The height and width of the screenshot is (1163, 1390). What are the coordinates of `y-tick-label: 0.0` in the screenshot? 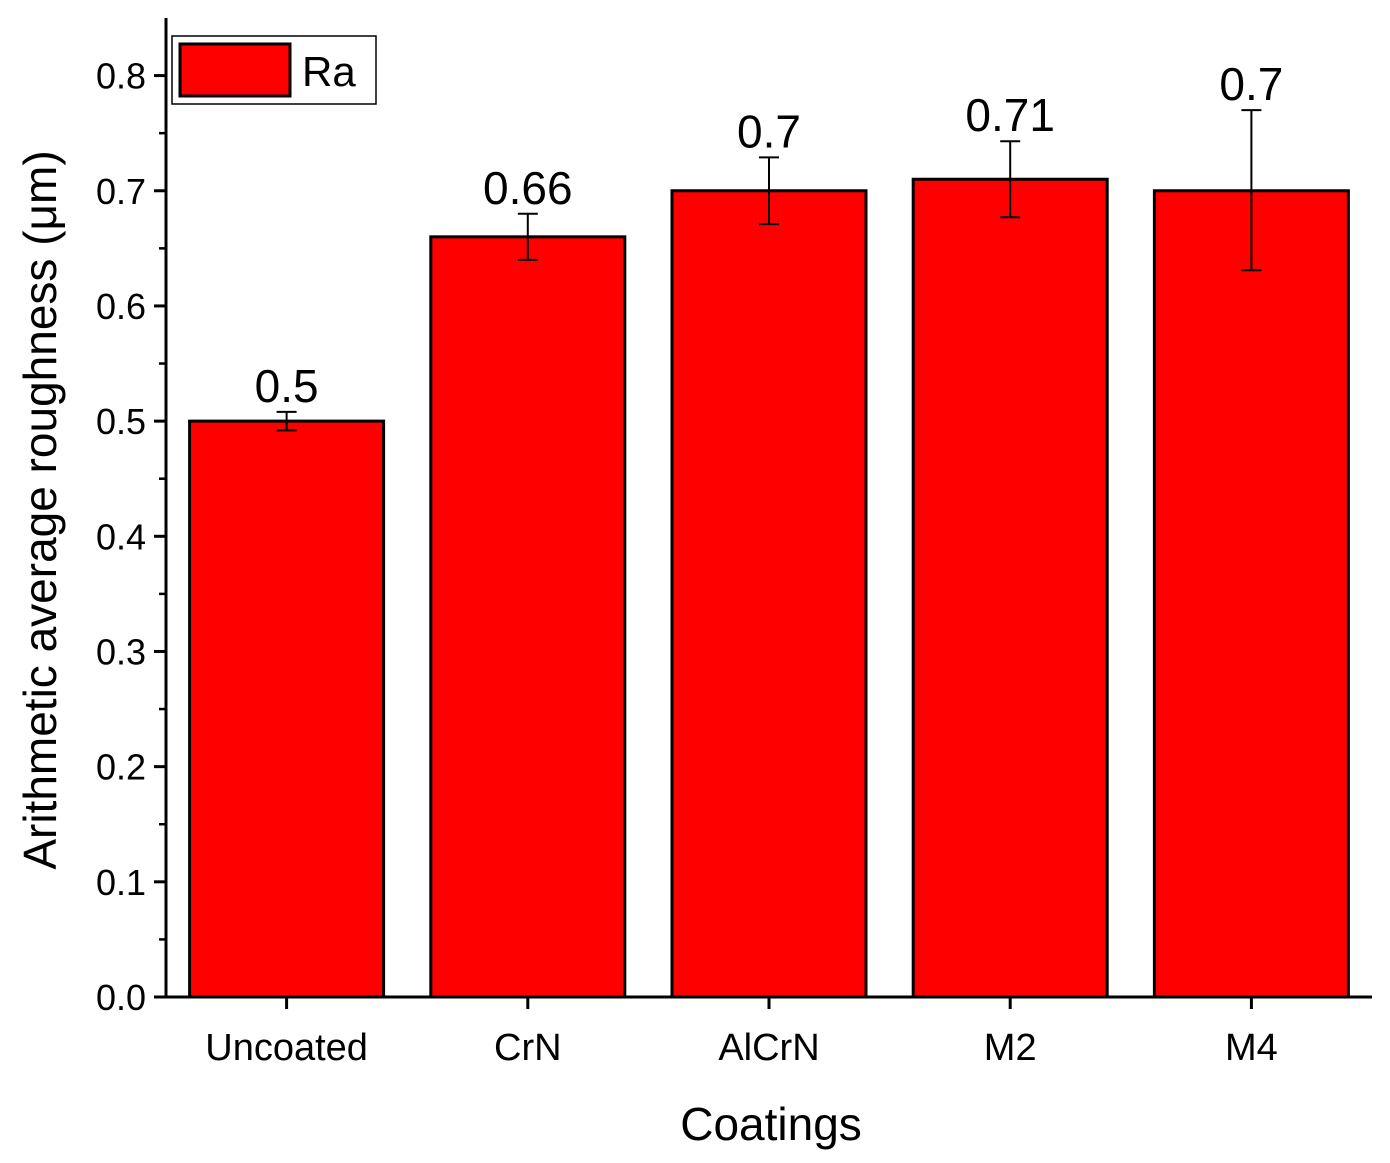 It's located at (121, 997).